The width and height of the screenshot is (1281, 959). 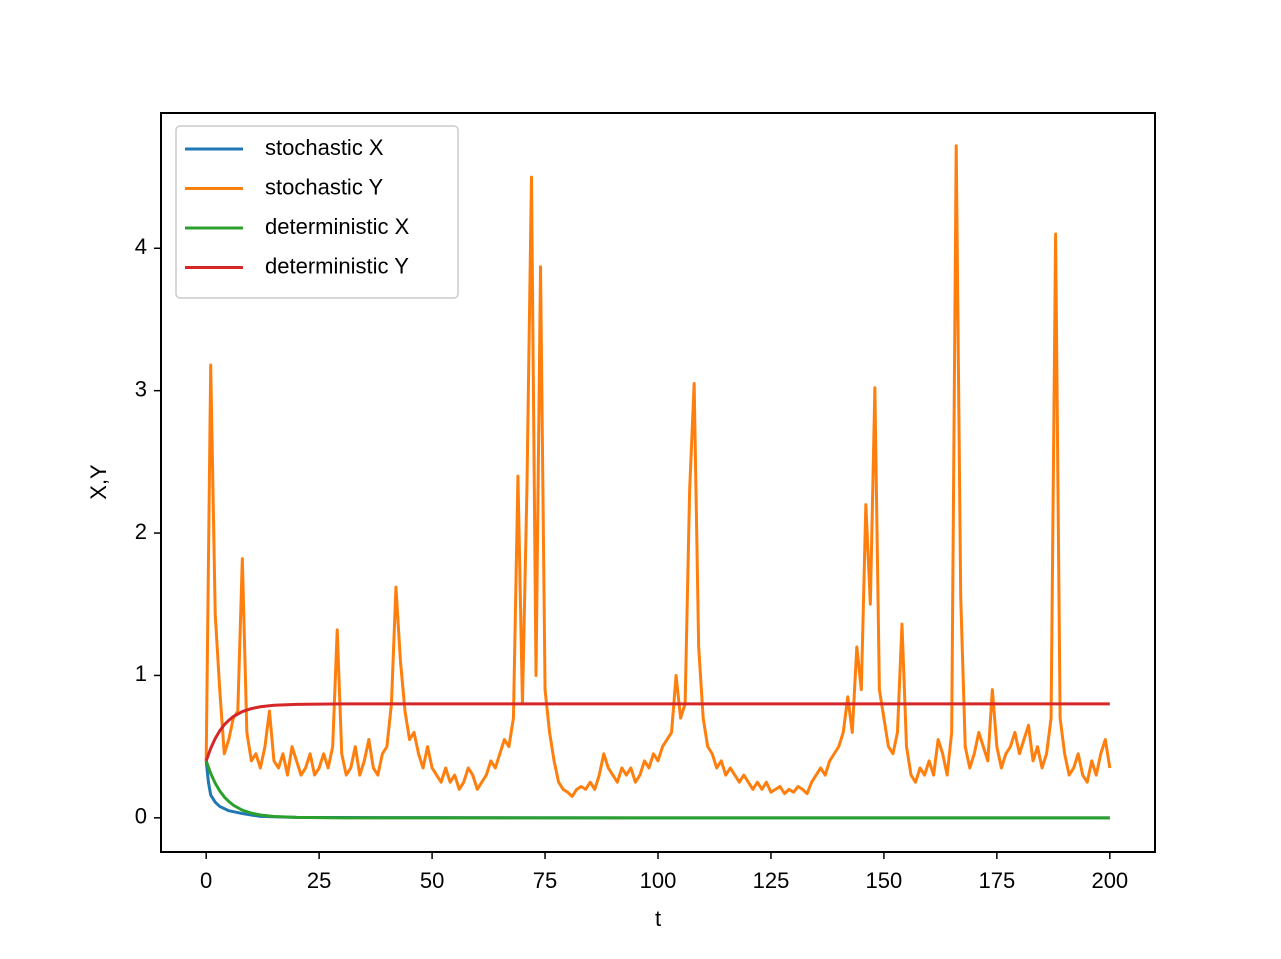 I want to click on x-tick-label: 125, so click(x=771, y=880).